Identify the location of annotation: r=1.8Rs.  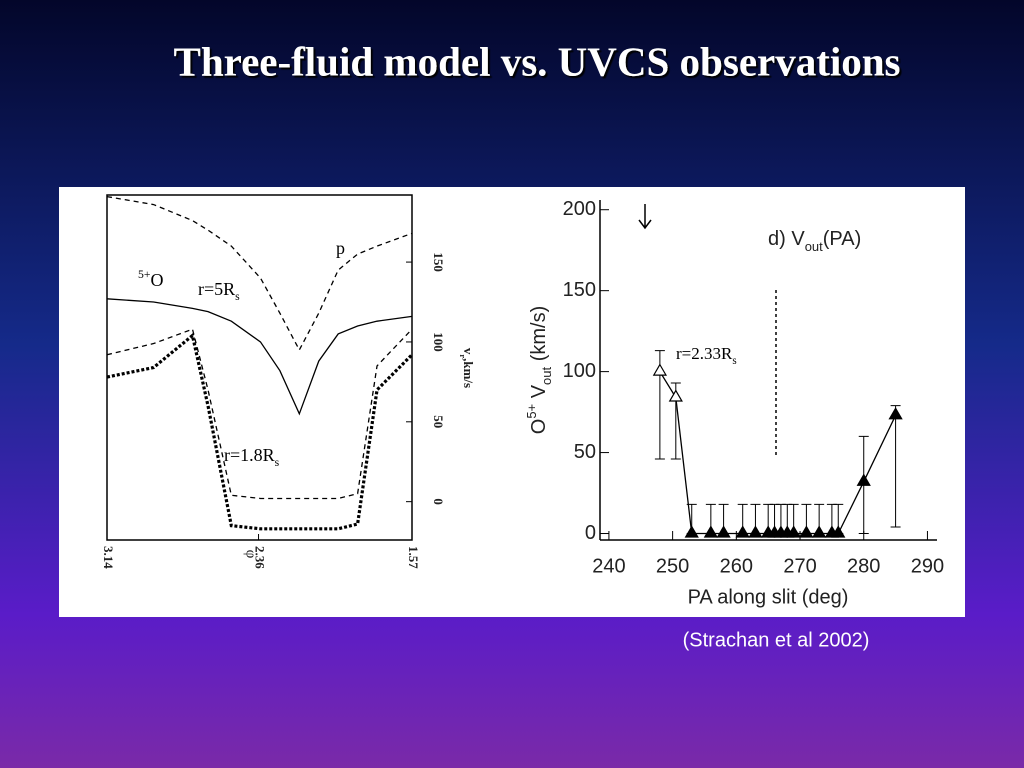
(252, 457).